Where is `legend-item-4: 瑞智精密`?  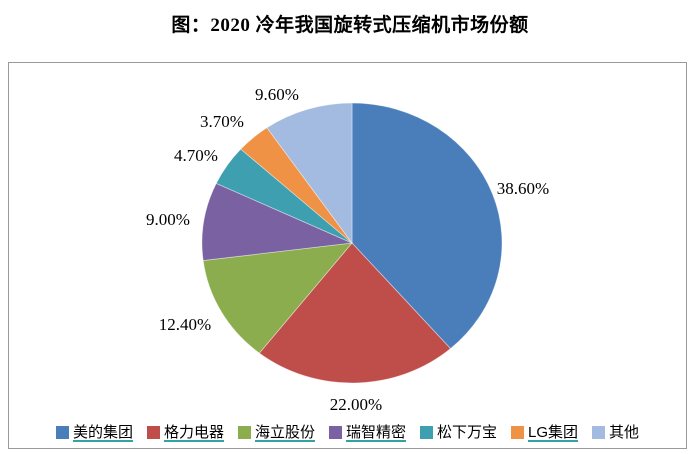 legend-item-4: 瑞智精密 is located at coordinates (367, 432).